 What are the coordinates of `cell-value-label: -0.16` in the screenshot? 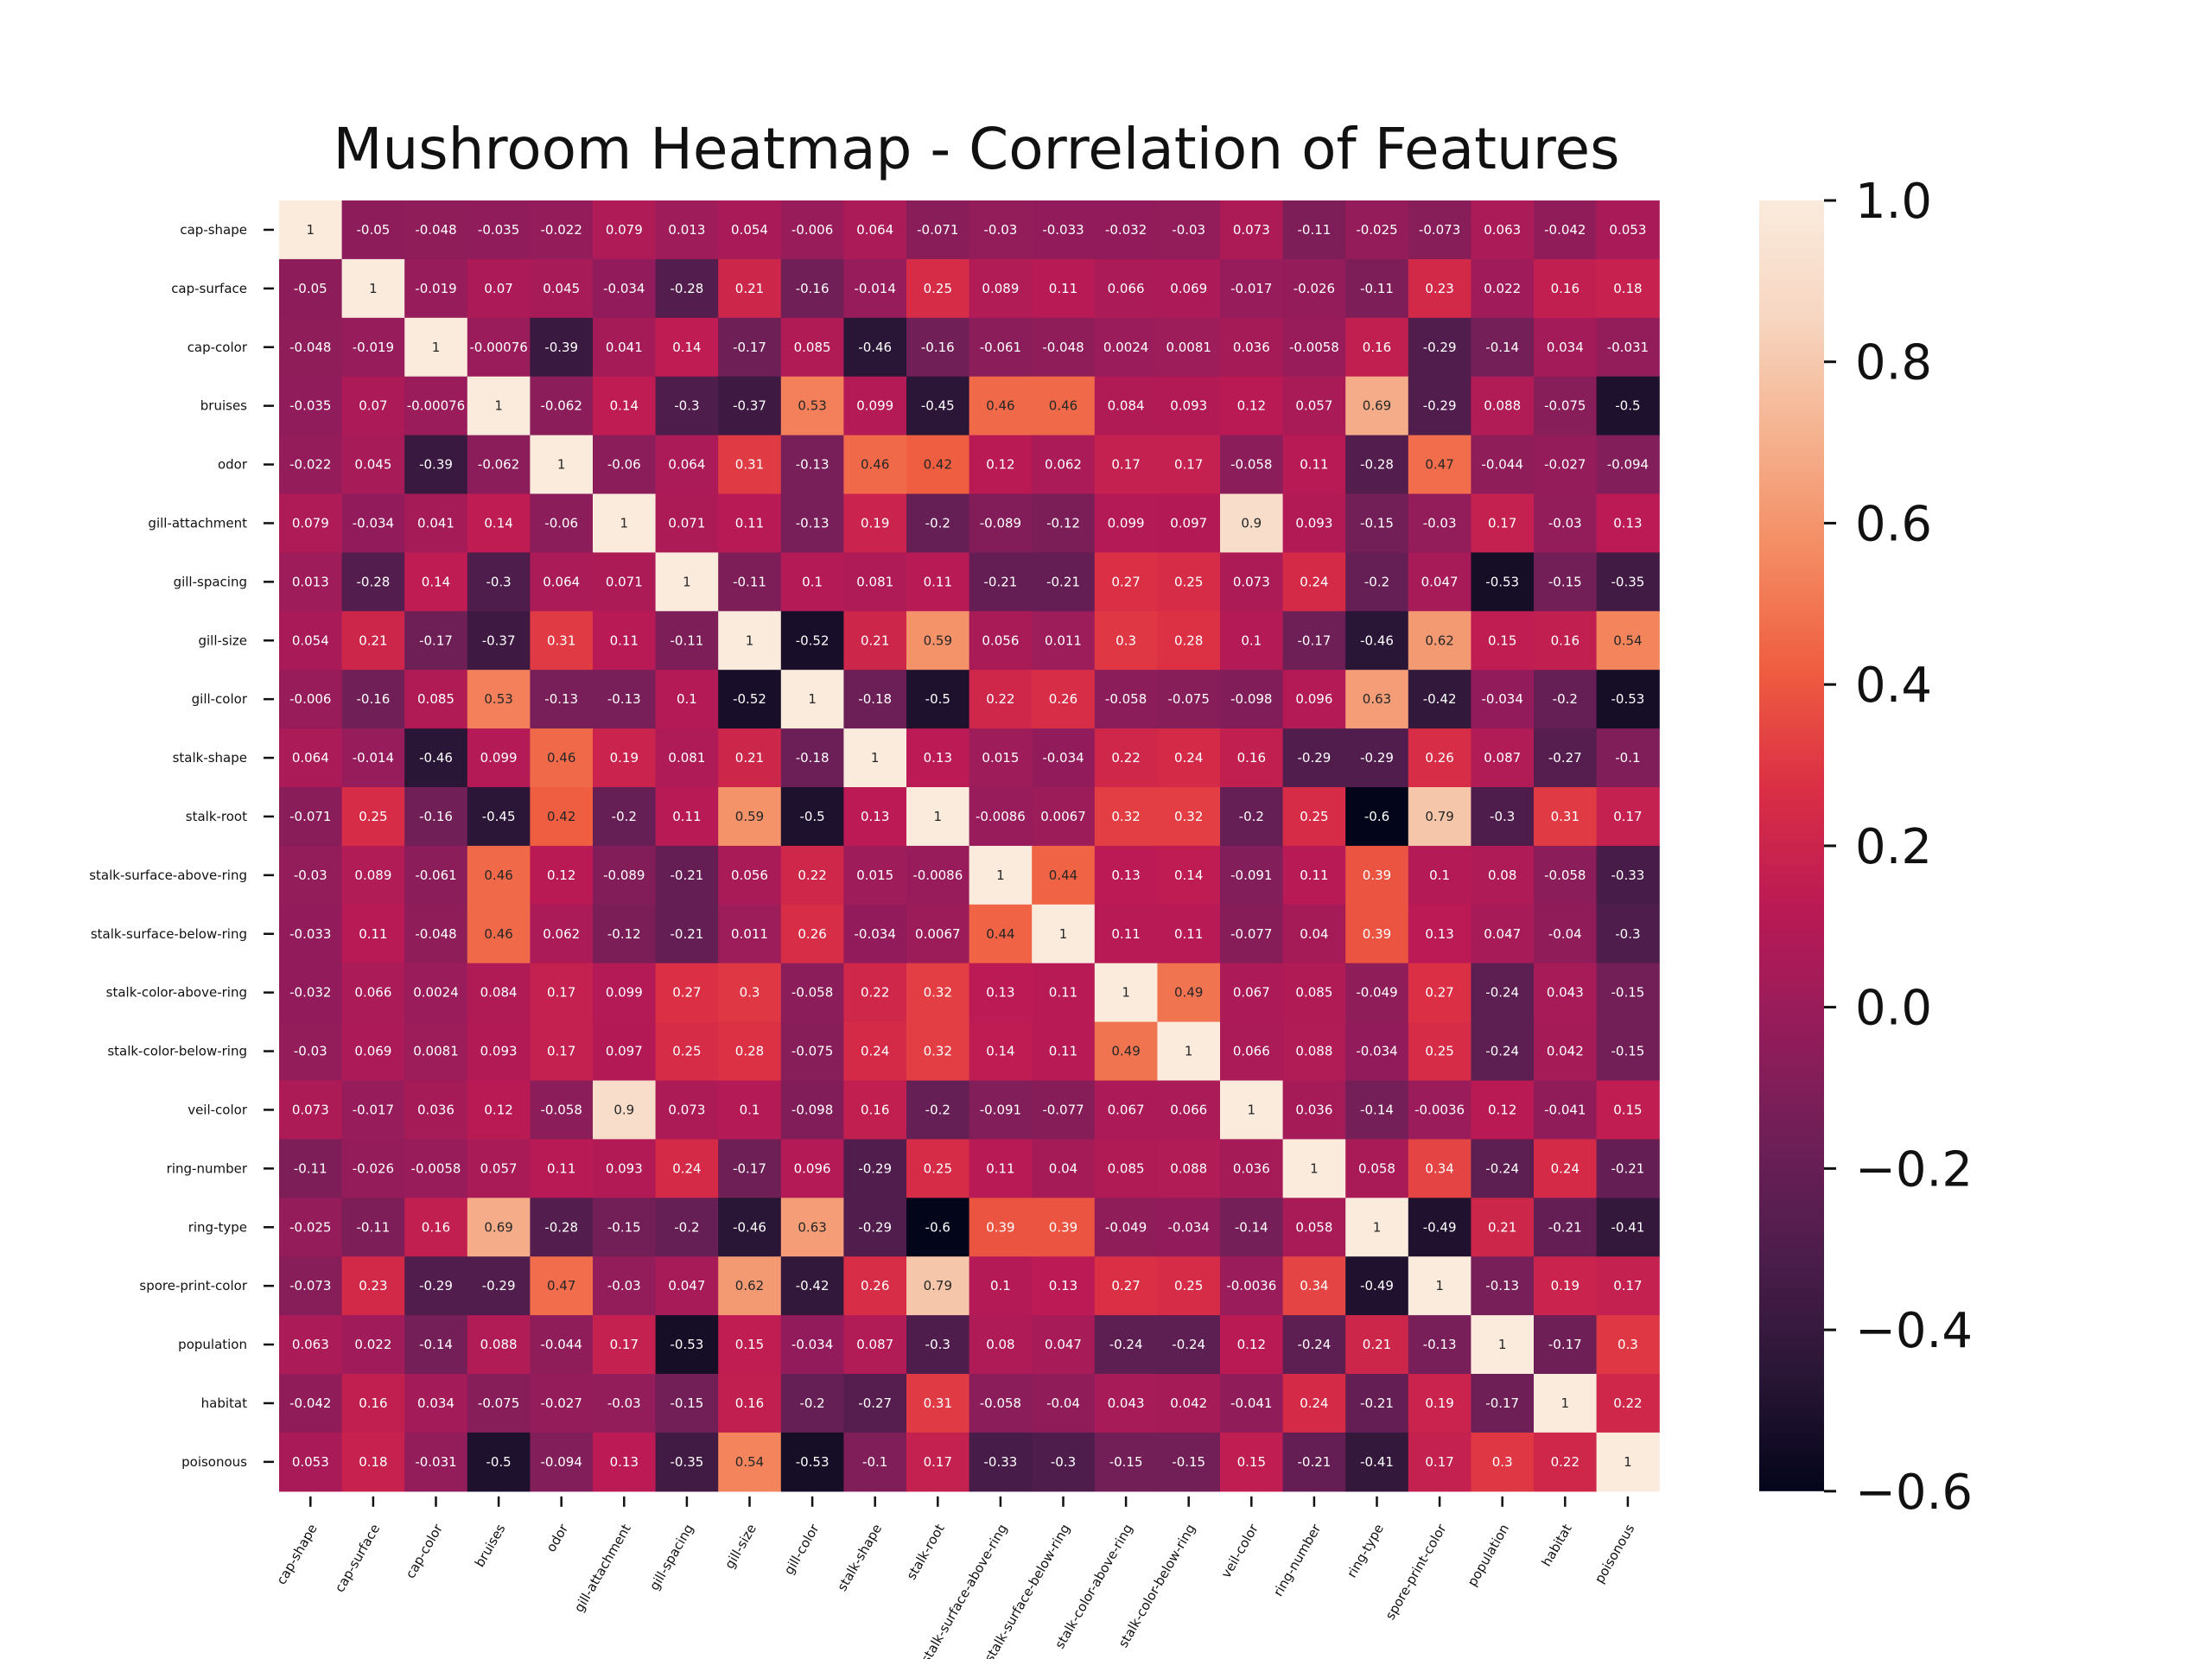 It's located at (813, 288).